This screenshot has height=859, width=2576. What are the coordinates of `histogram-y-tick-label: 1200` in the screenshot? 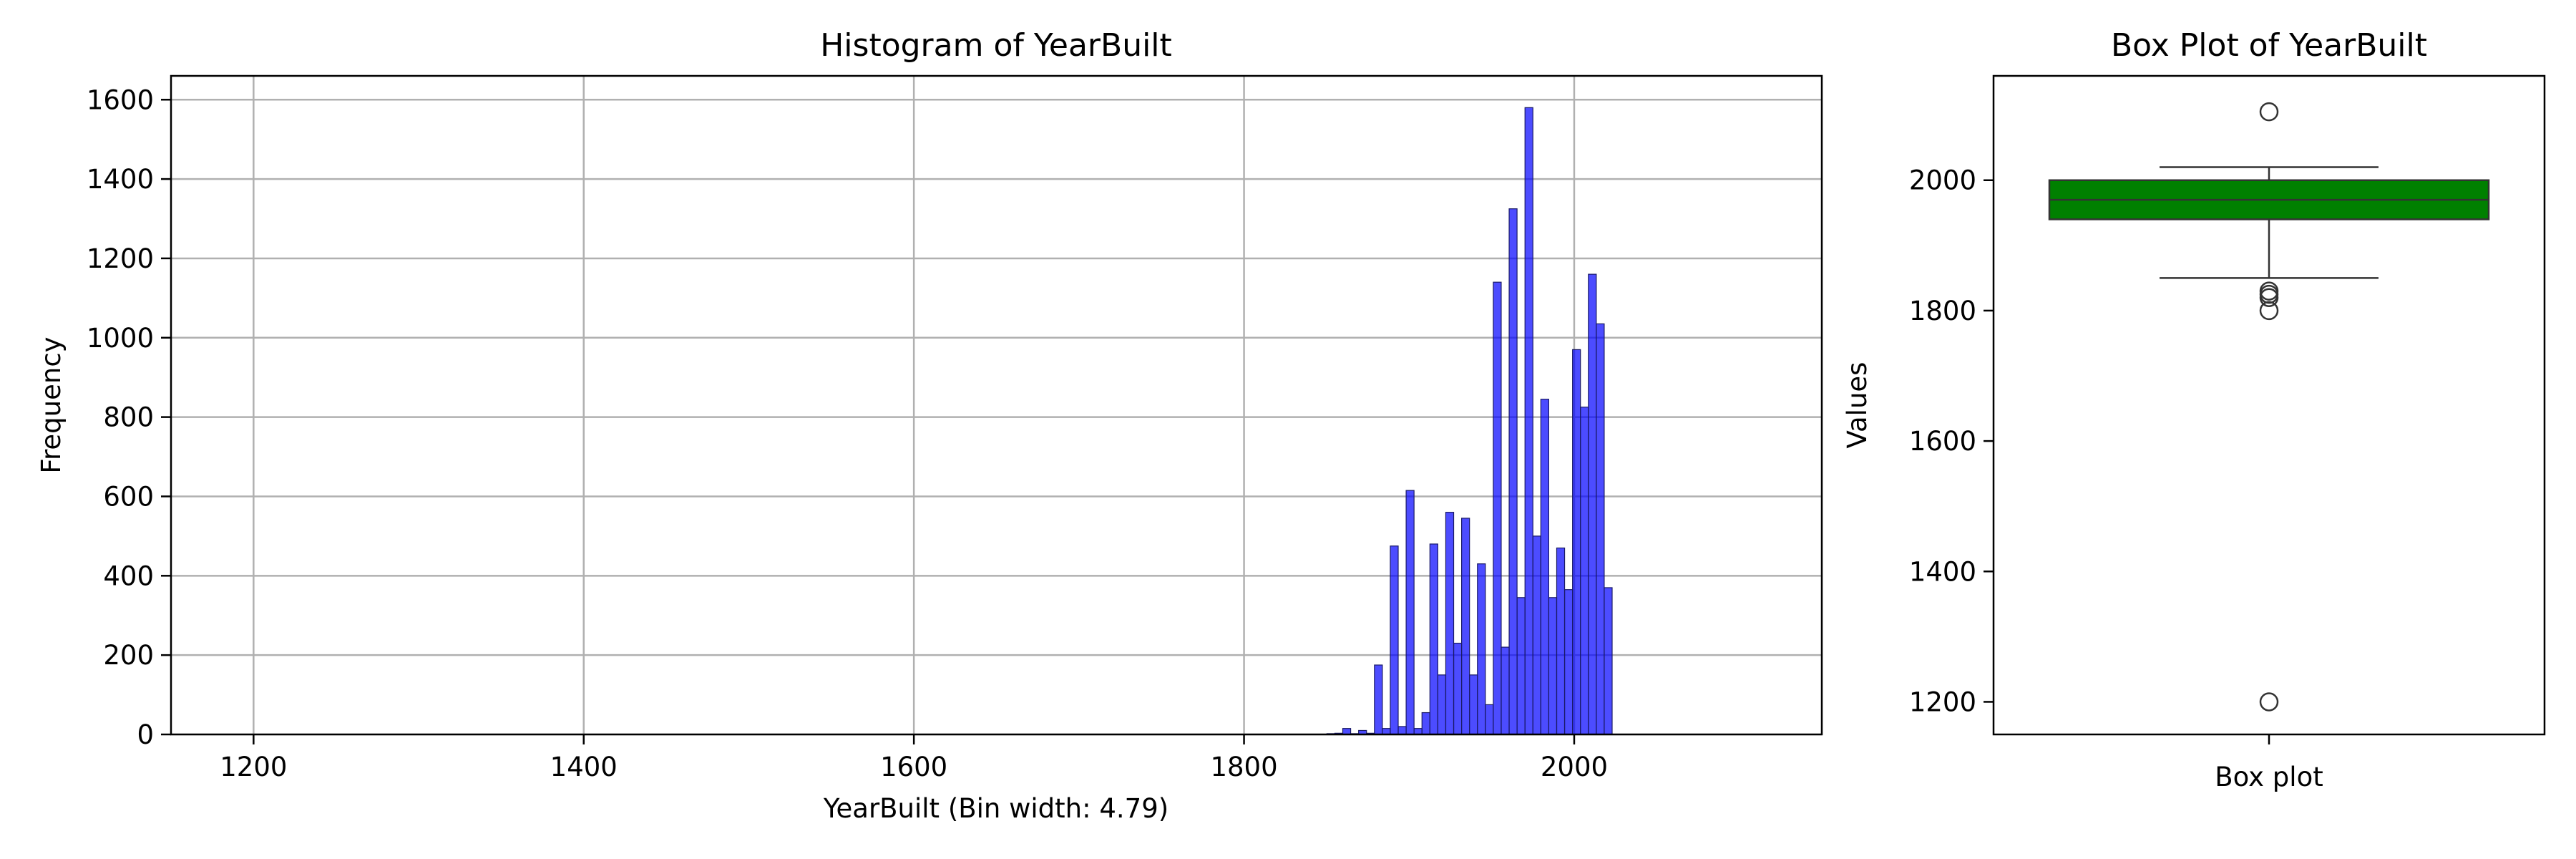 It's located at (120, 258).